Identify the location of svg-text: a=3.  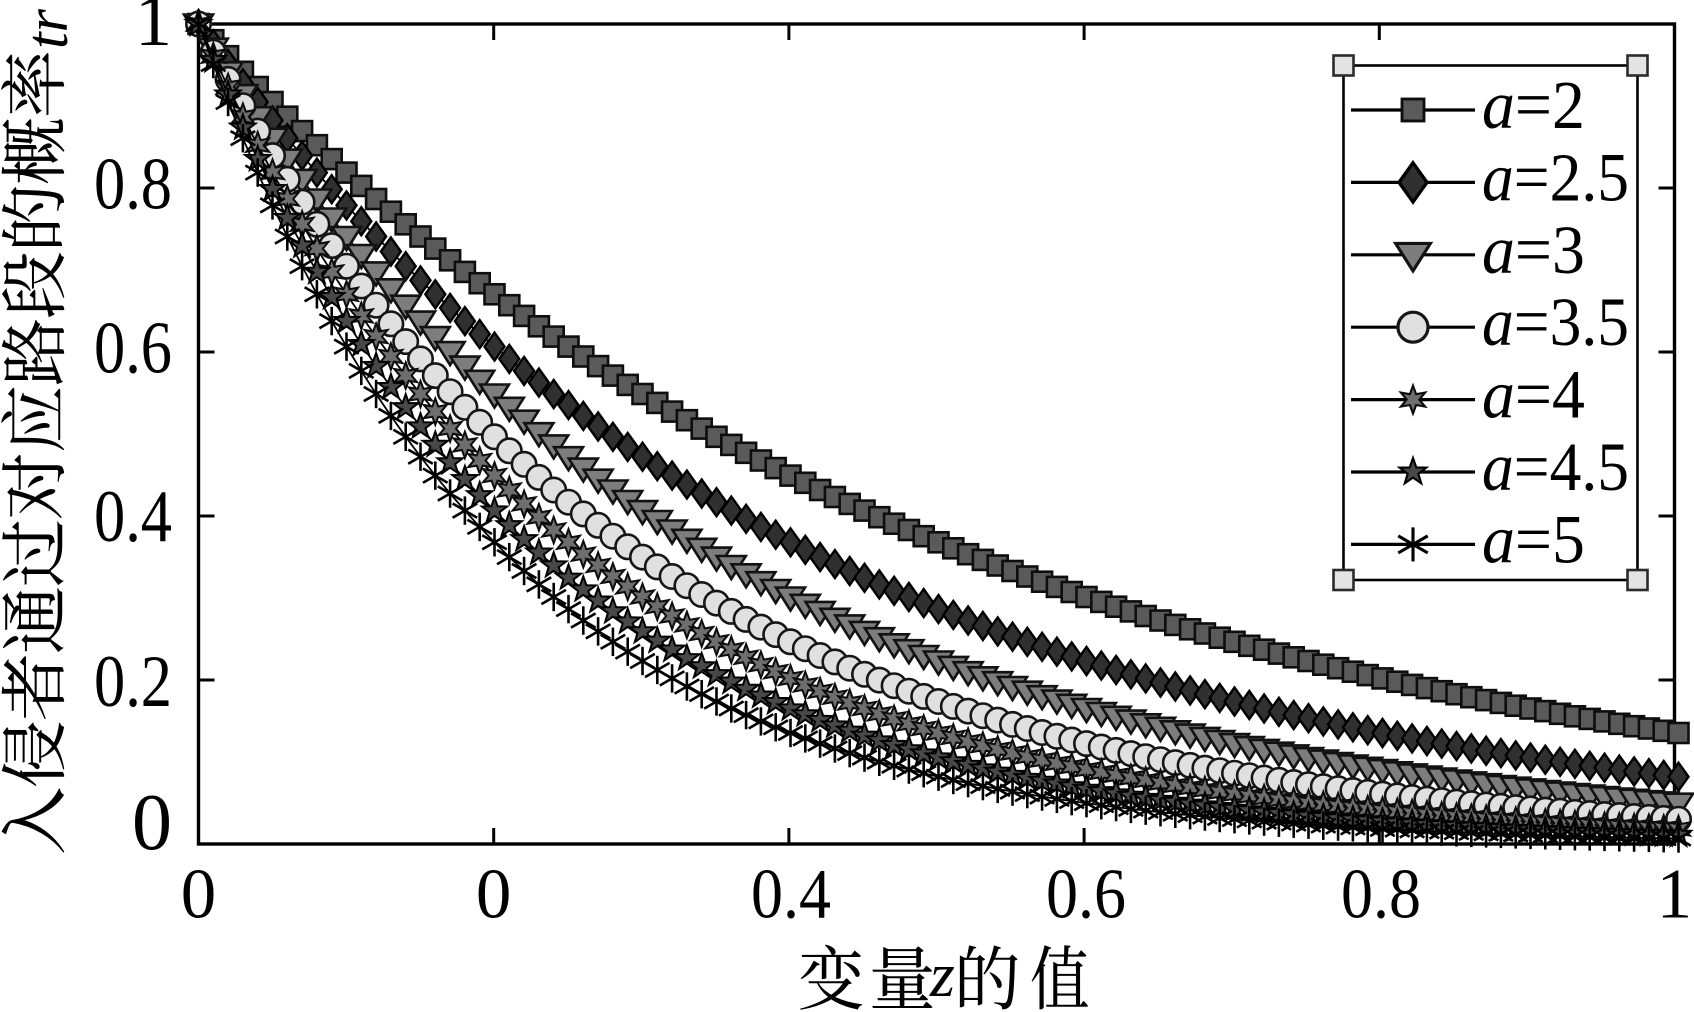
(1533, 250).